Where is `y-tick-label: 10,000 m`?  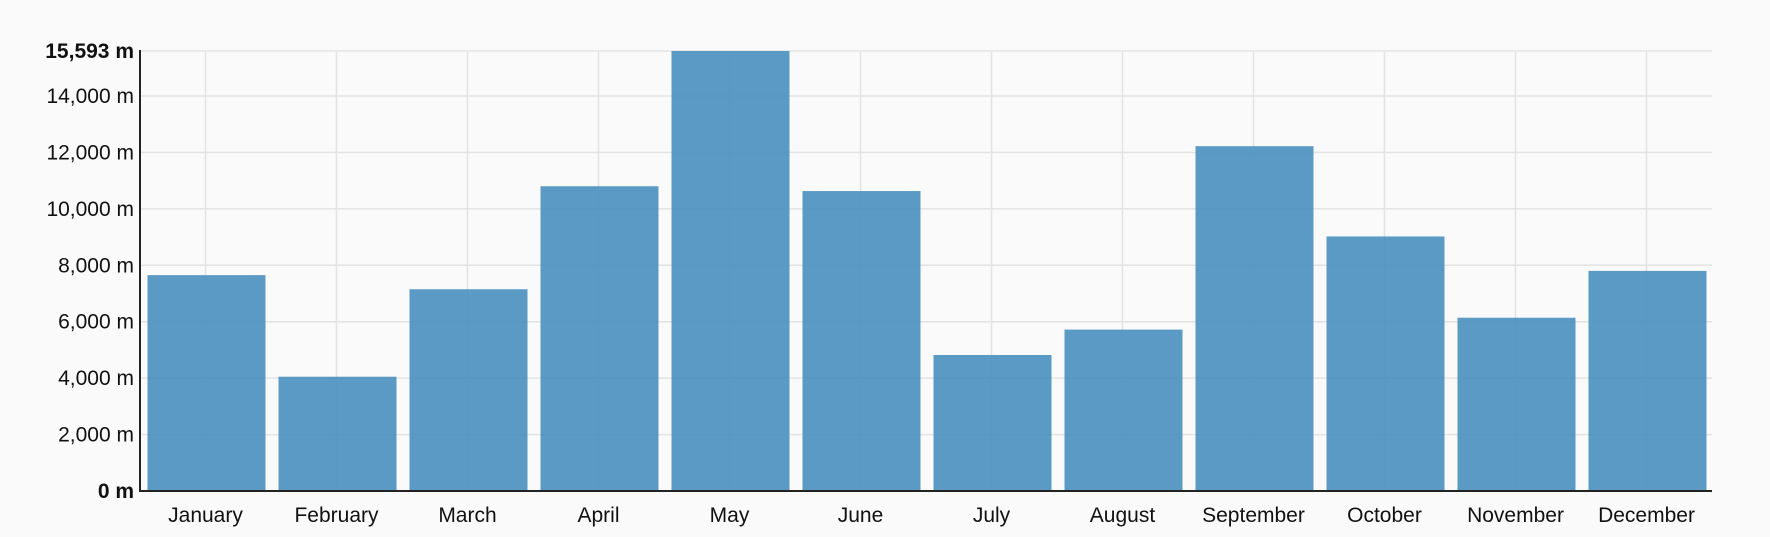
y-tick-label: 10,000 m is located at coordinates (90, 209).